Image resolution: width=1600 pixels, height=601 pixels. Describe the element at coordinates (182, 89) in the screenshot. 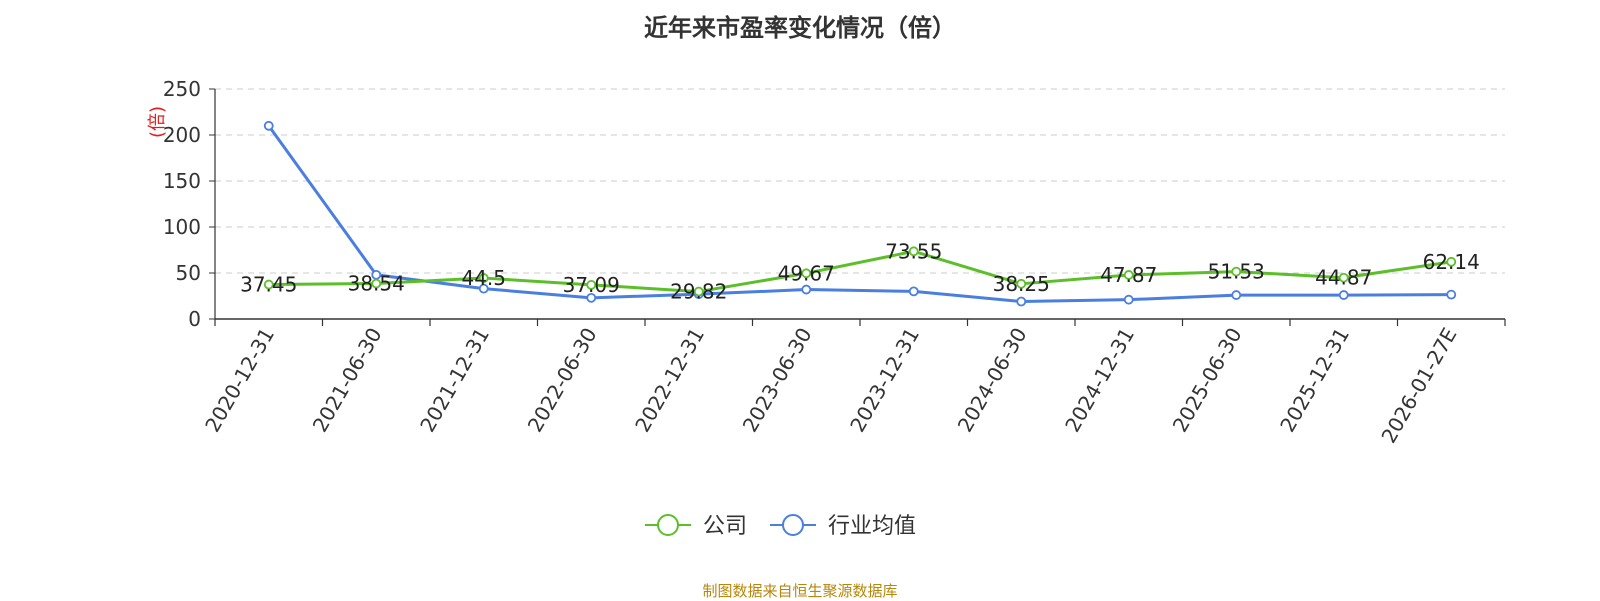

I see `y-tick-label: 250` at that location.